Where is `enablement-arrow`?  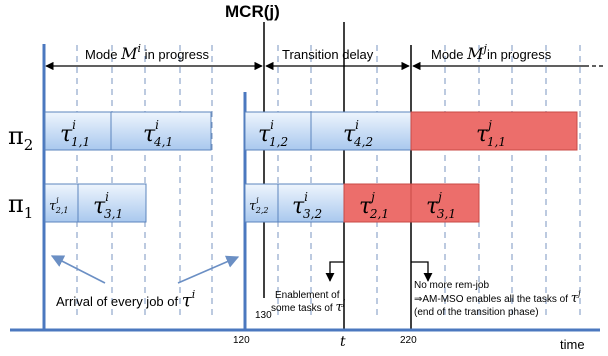 enablement-arrow is located at coordinates (379, 271).